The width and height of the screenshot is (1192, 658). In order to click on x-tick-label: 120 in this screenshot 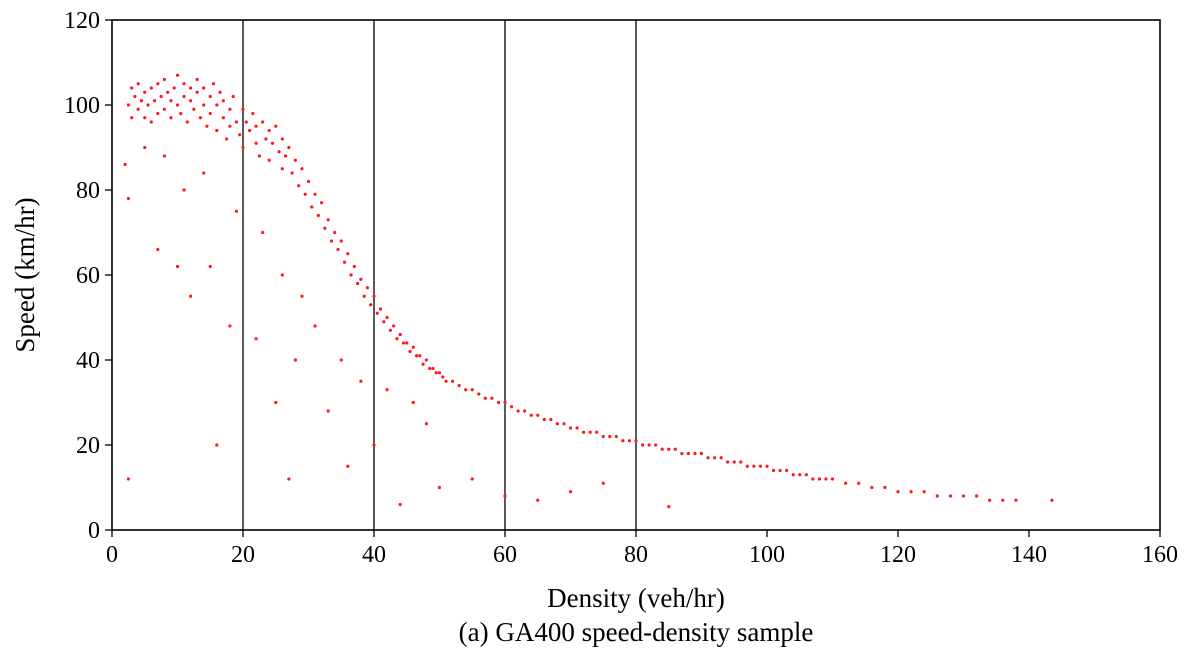, I will do `click(898, 555)`.